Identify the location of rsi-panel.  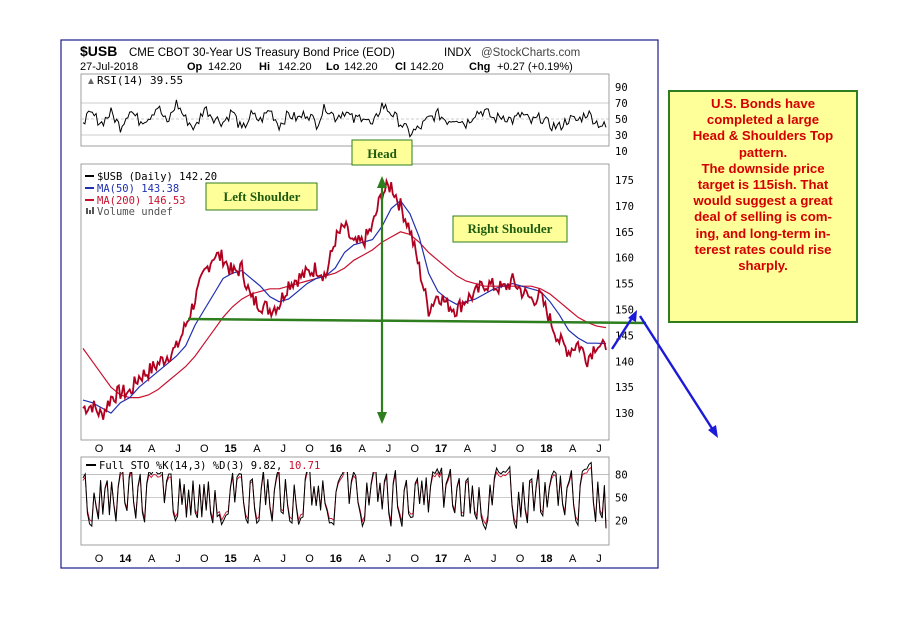
(345, 110).